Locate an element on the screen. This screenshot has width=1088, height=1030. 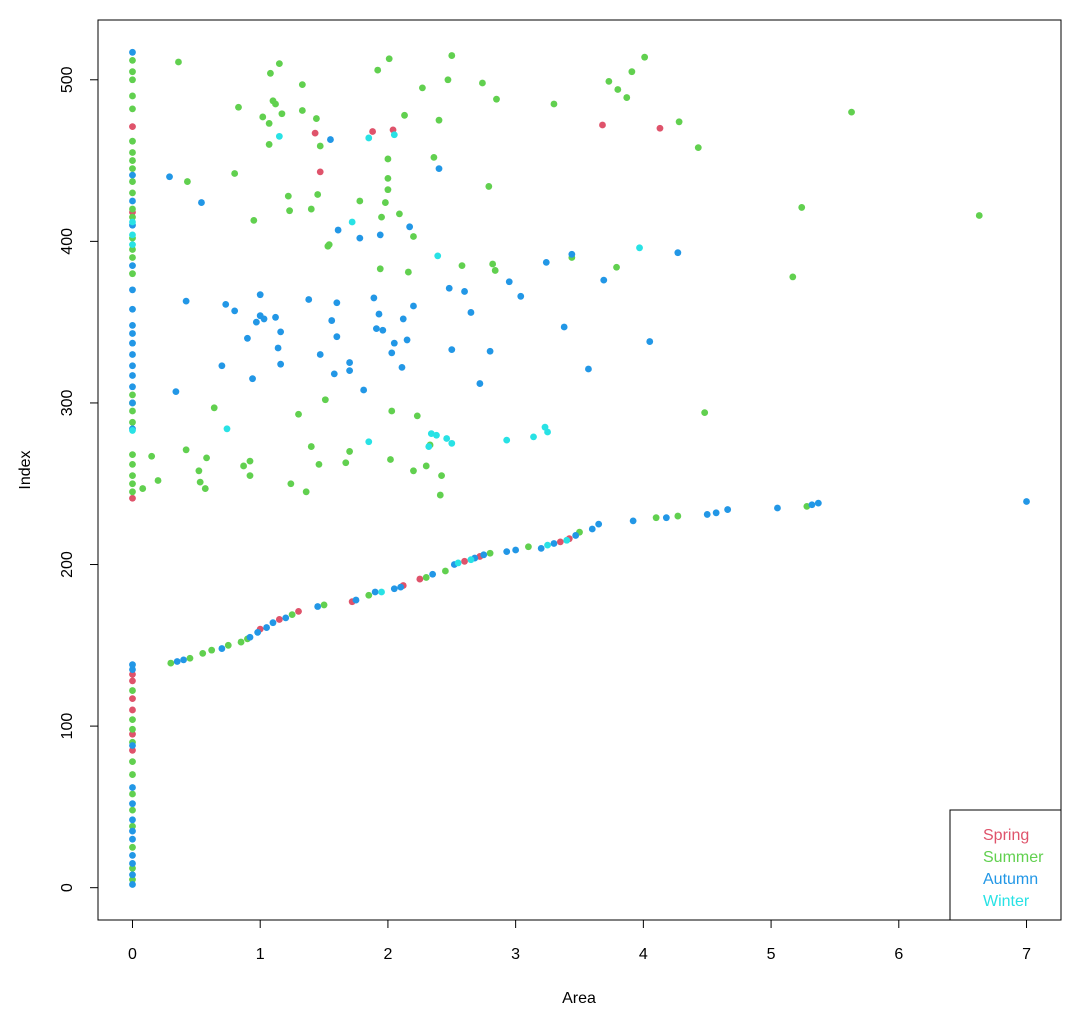
legend-item-autumn: Autumn is located at coordinates (1010, 879).